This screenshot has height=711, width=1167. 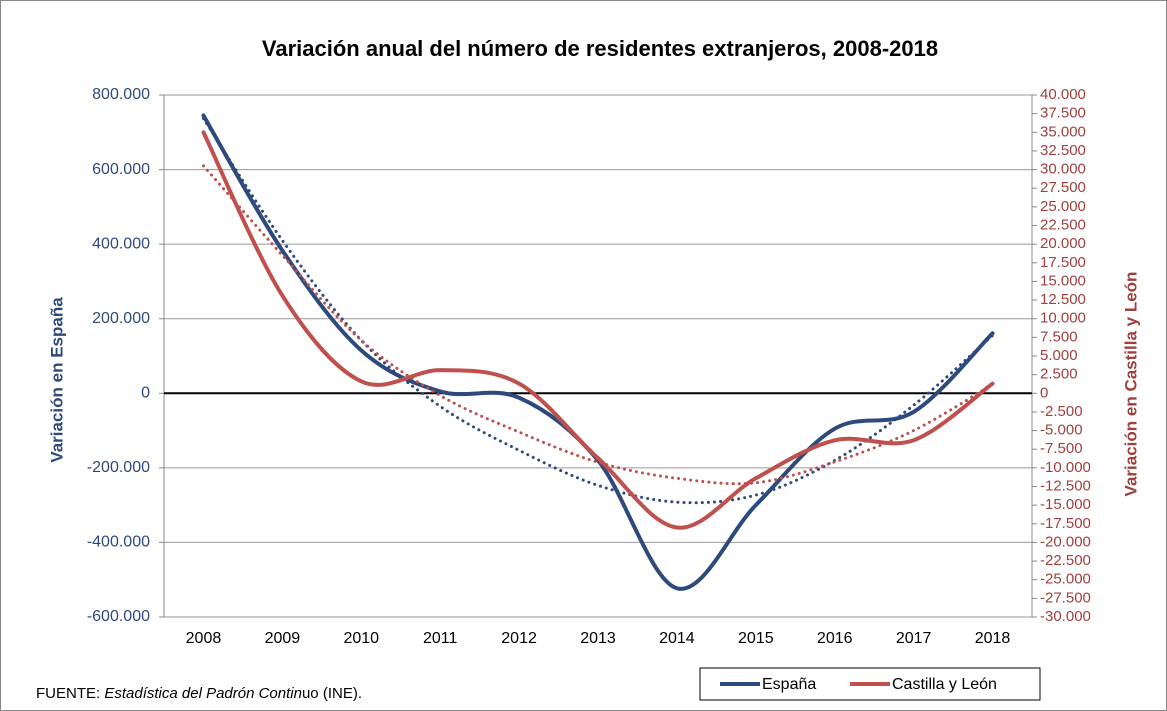 I want to click on y2-tick-label: -30.000, so click(x=1065, y=616).